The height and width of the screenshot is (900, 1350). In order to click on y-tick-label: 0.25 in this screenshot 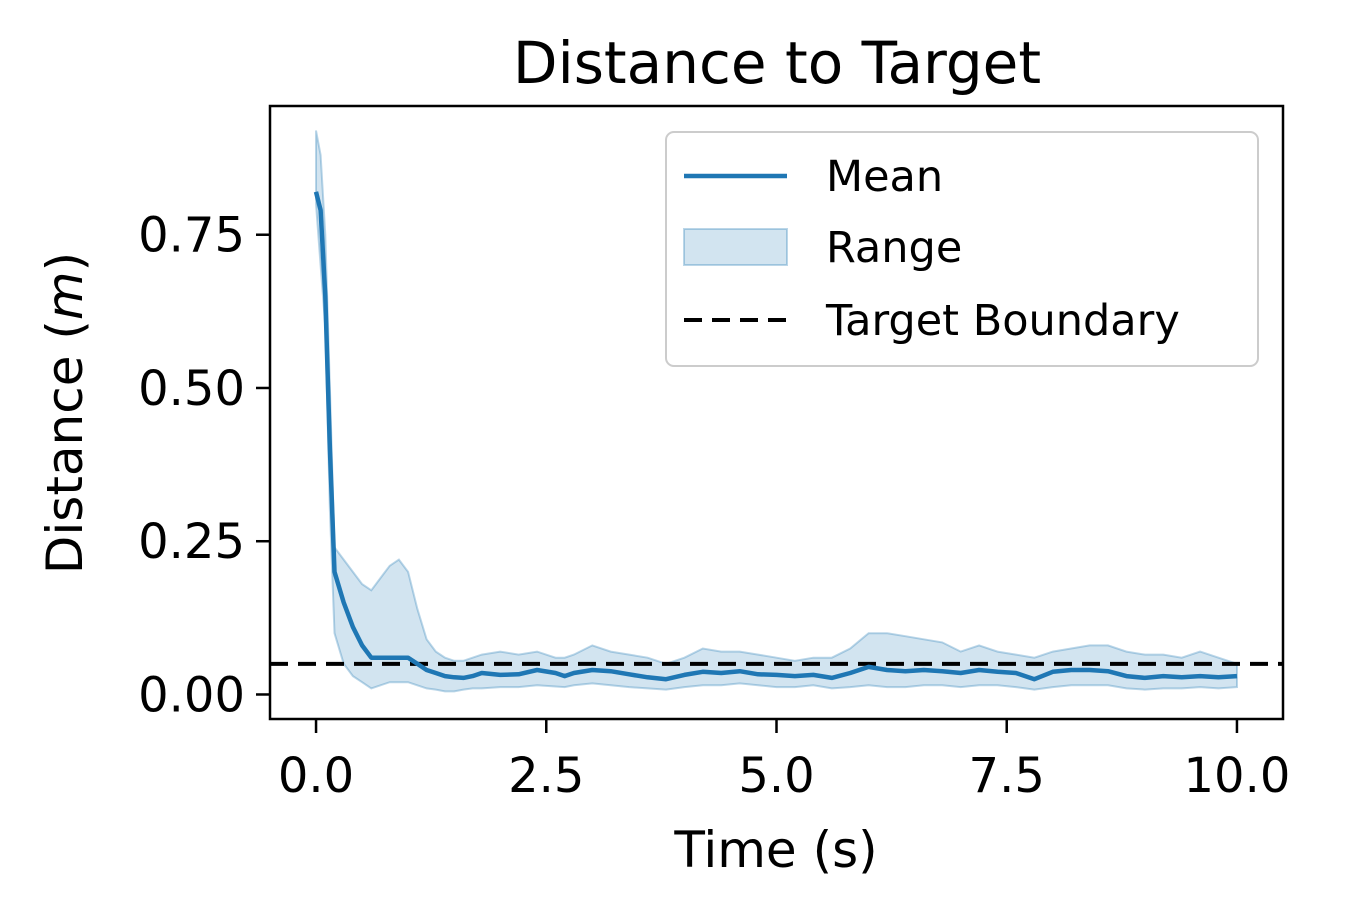, I will do `click(191, 542)`.